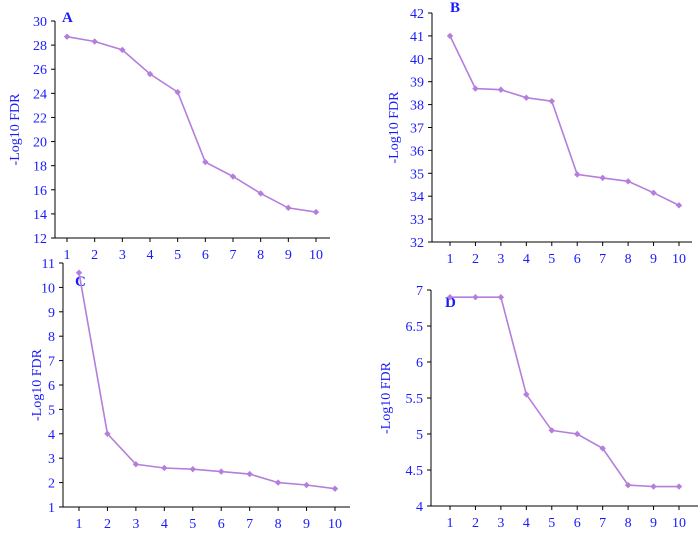 This screenshot has height=538, width=698. What do you see at coordinates (417, 174) in the screenshot?
I see `y-tick-label: 35` at bounding box center [417, 174].